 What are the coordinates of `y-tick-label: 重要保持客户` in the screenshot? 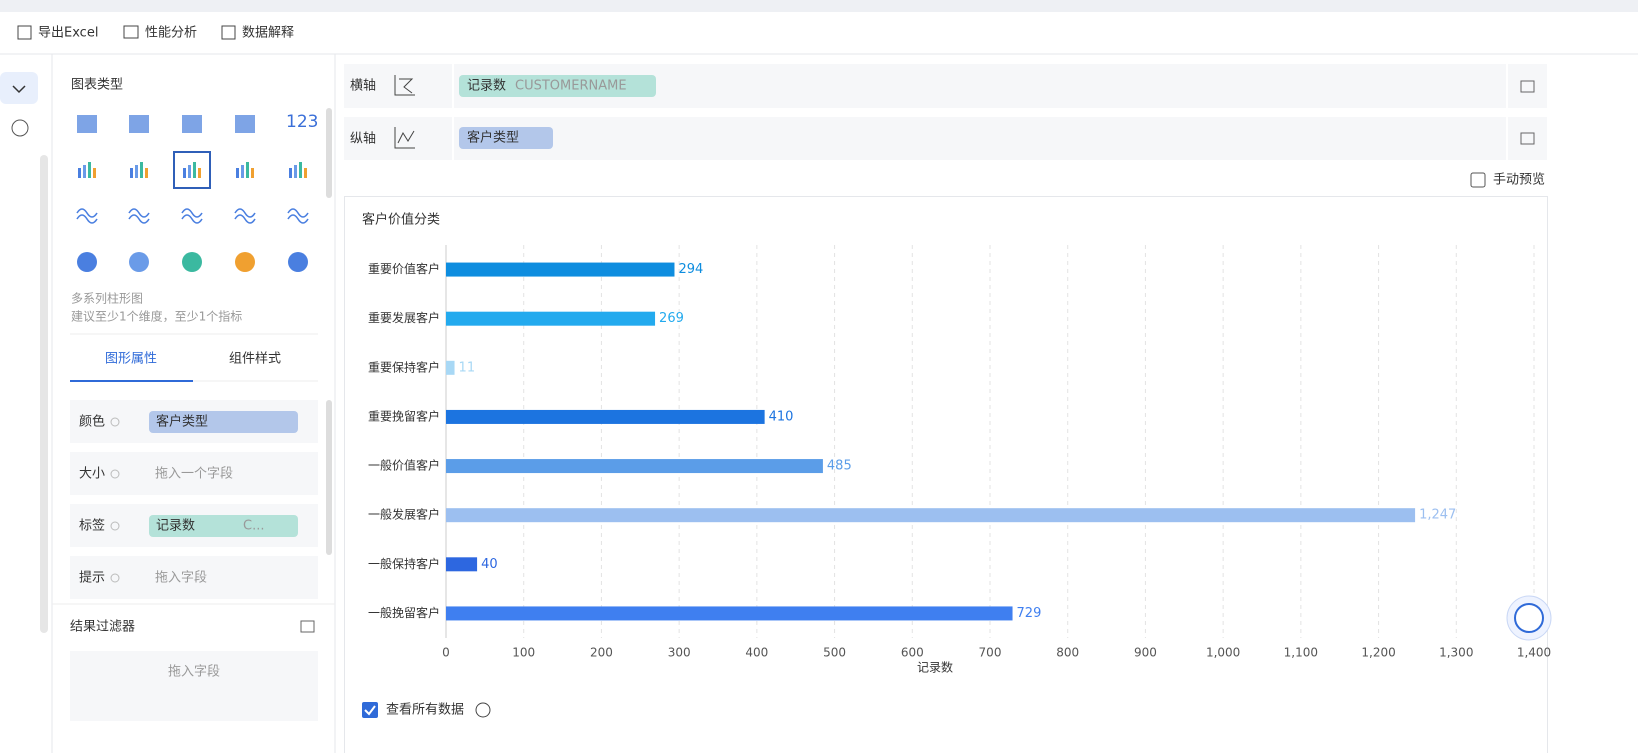 It's located at (404, 366).